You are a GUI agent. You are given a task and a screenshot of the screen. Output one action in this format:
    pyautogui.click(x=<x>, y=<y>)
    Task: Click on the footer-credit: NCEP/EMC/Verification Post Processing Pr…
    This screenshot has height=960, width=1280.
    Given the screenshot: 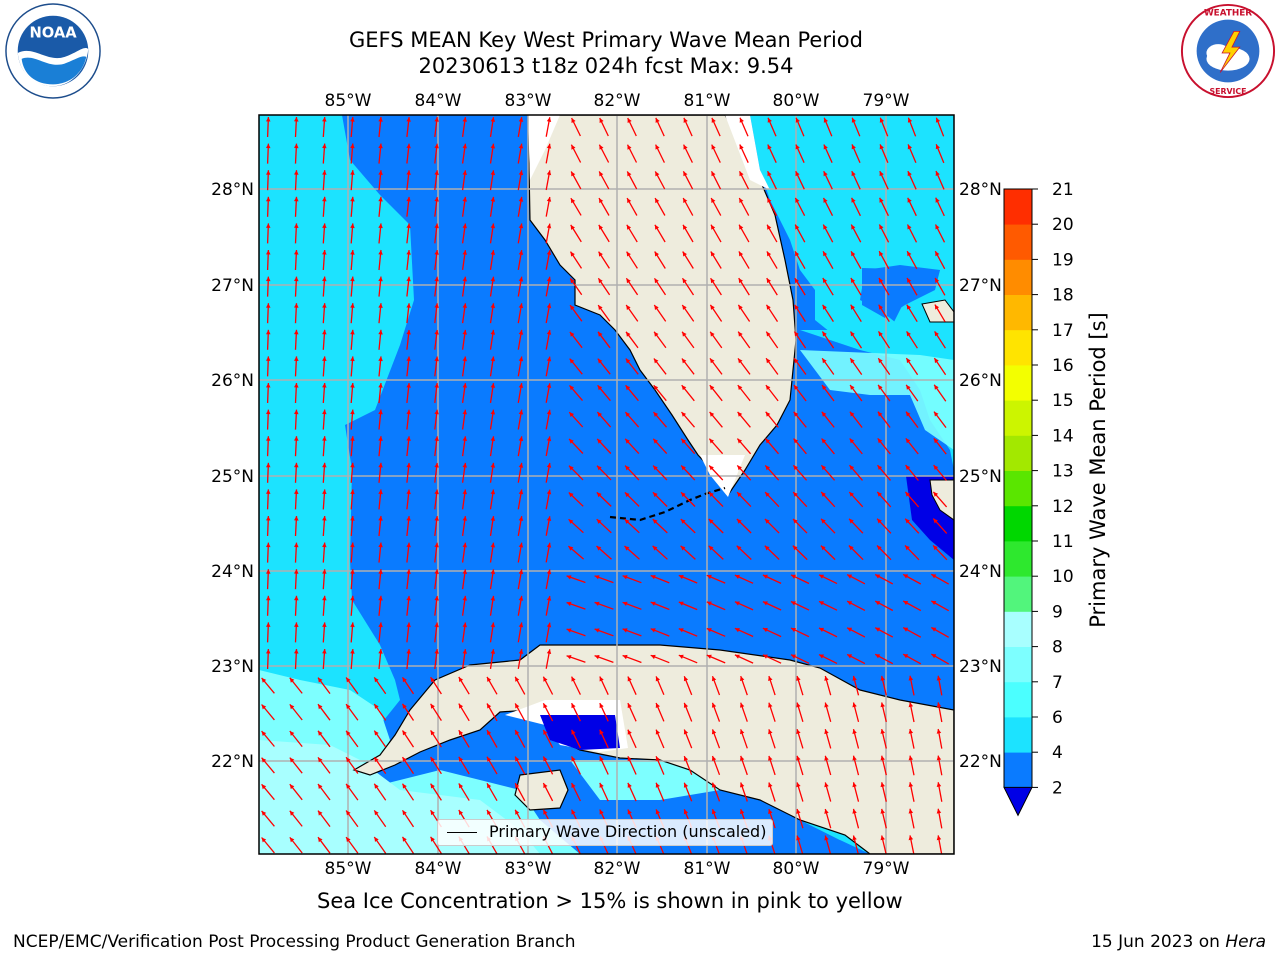 What is the action you would take?
    pyautogui.click(x=294, y=942)
    